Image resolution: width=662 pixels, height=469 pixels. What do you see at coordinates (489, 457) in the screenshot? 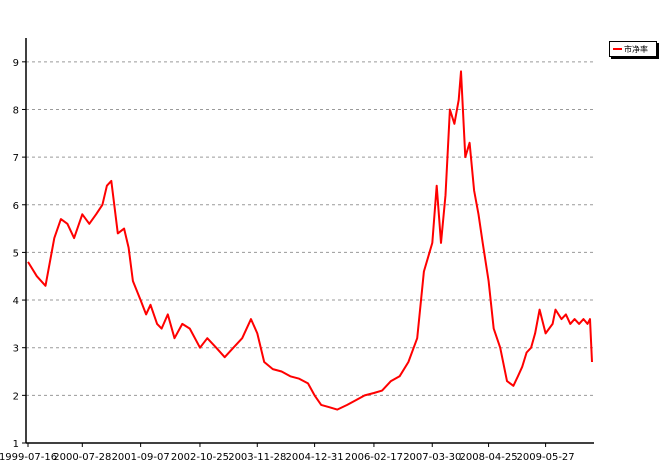
I see `x-tick-label: 2008-04-25` at bounding box center [489, 457].